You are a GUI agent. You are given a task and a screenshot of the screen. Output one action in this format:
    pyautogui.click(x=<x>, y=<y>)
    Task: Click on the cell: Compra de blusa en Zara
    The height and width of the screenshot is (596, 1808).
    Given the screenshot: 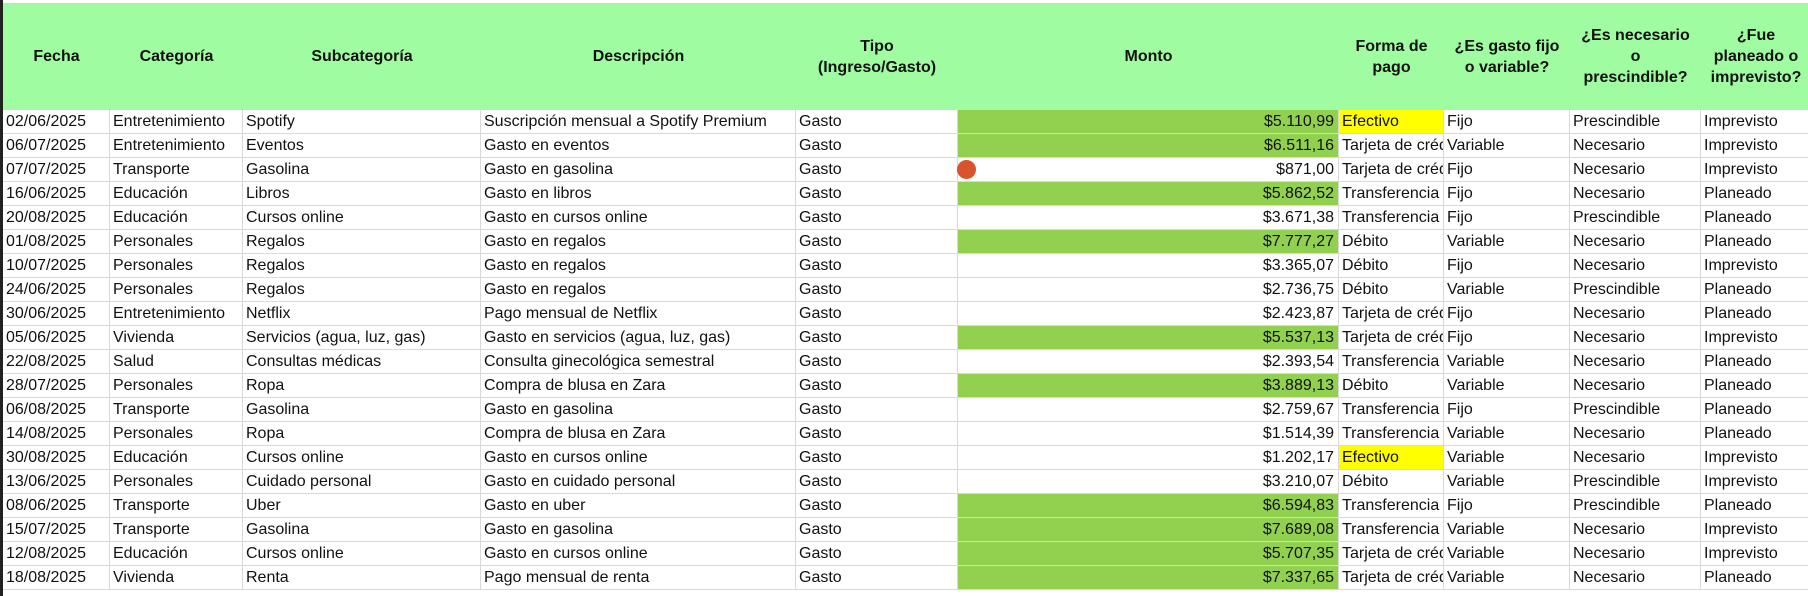 What is the action you would take?
    pyautogui.click(x=638, y=386)
    